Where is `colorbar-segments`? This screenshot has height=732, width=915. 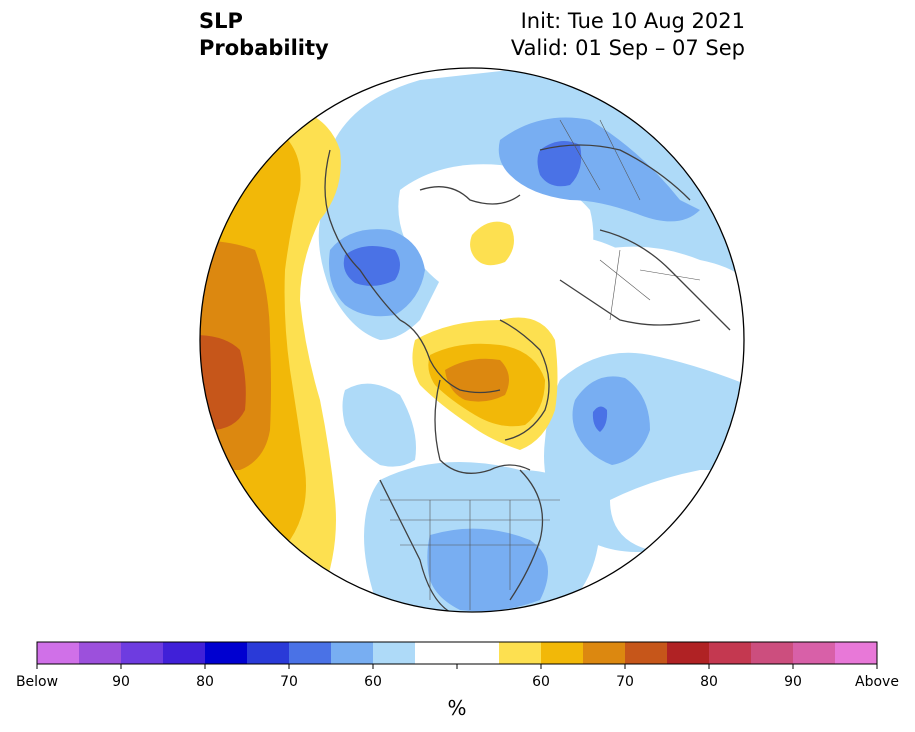
colorbar-segments is located at coordinates (457, 653).